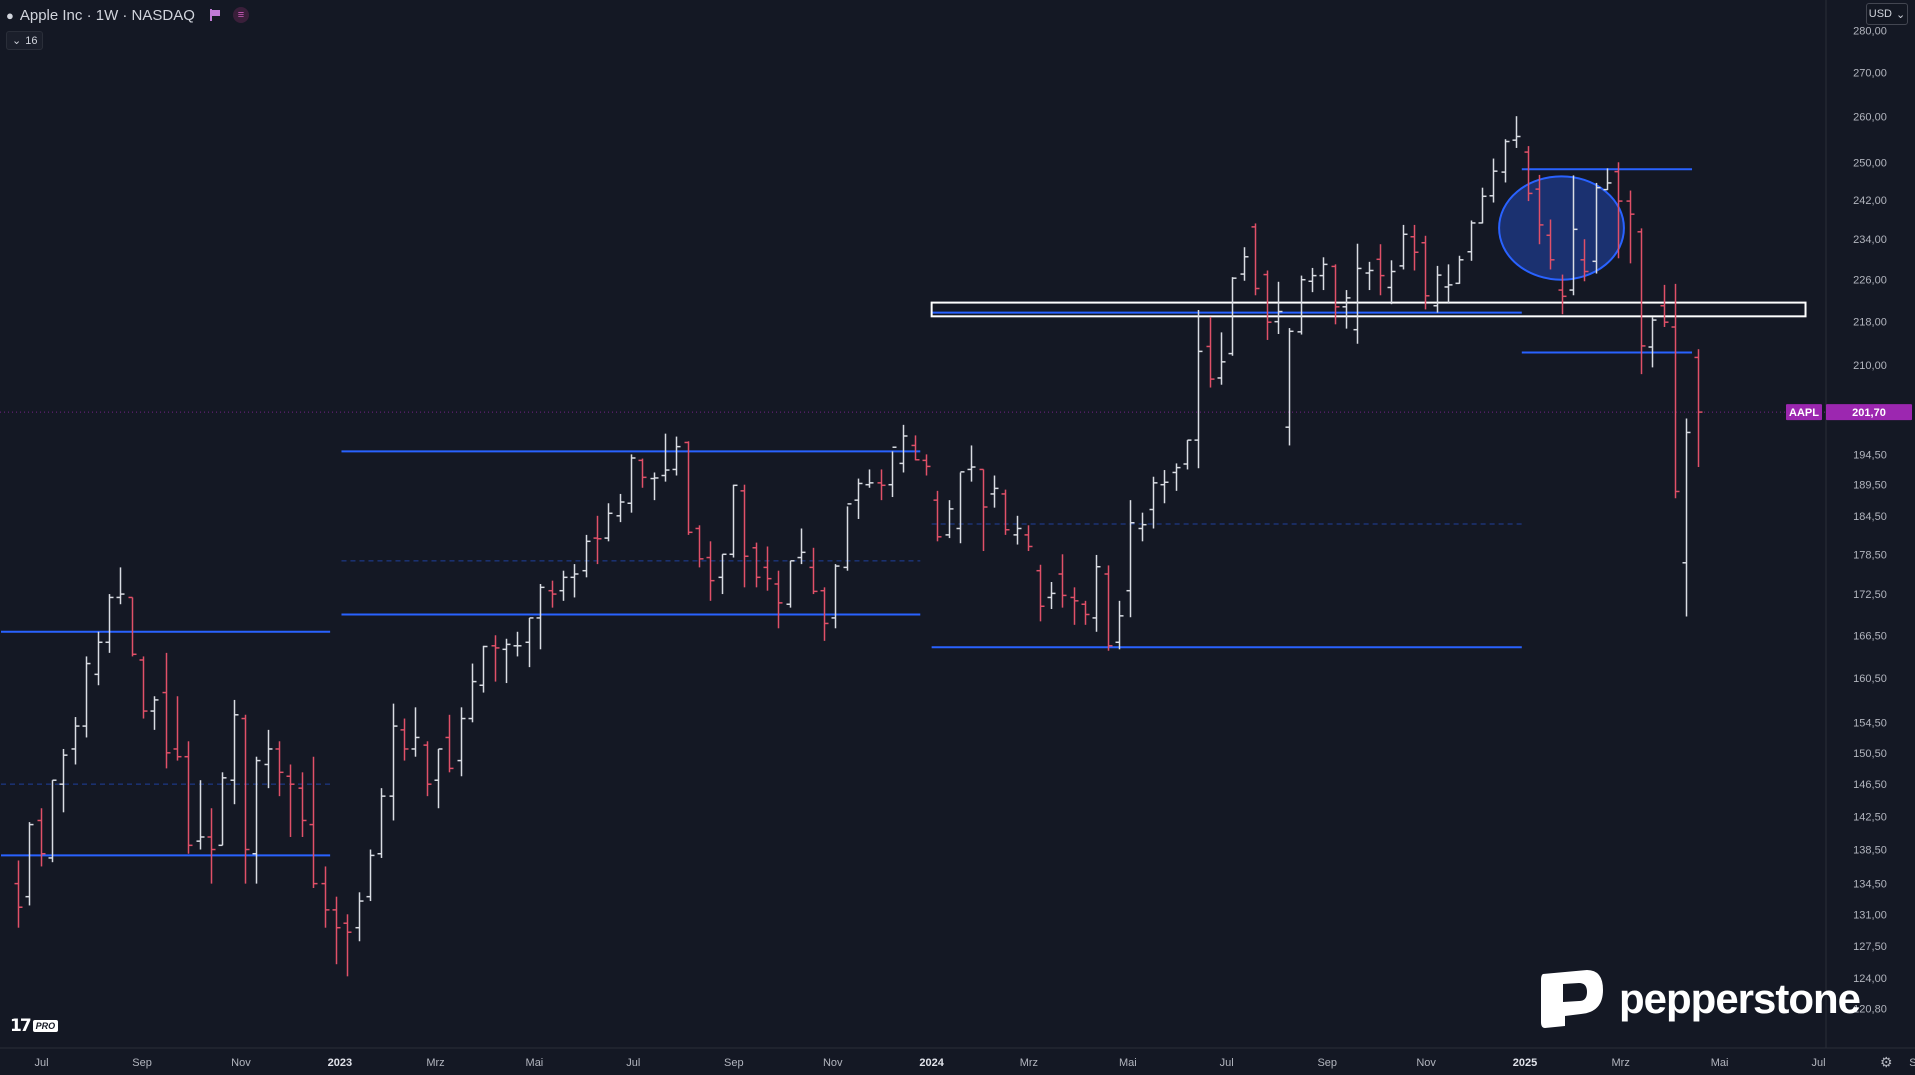 This screenshot has height=1075, width=1915. Describe the element at coordinates (1870, 947) in the screenshot. I see `y-tick-label-23: 127,50` at that location.